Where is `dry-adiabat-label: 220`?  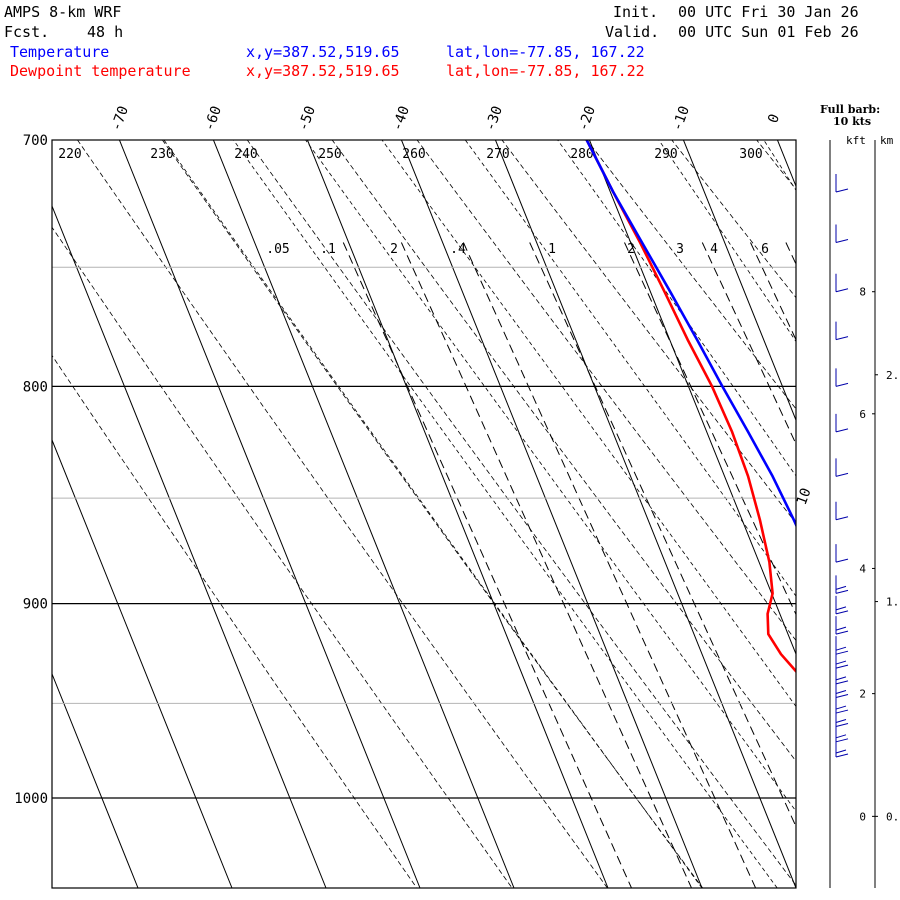
dry-adiabat-label: 220 is located at coordinates (69, 154).